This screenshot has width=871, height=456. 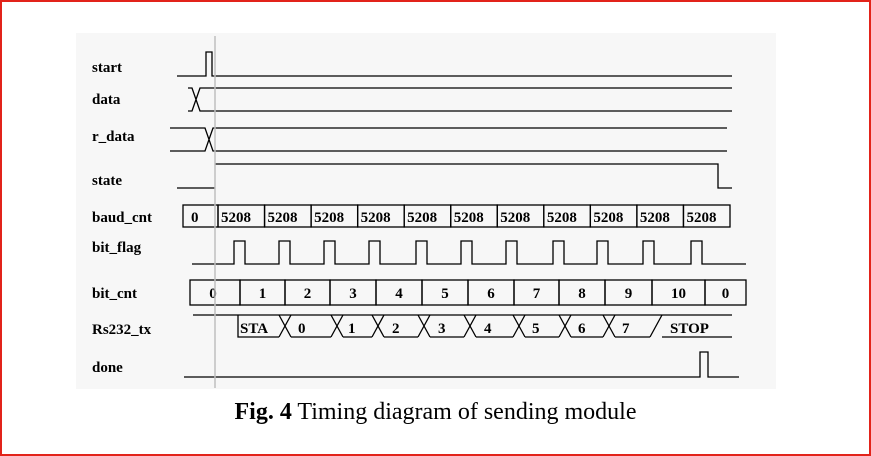 I want to click on signal-label-baud-cnt: baud_cnt, so click(x=122, y=218).